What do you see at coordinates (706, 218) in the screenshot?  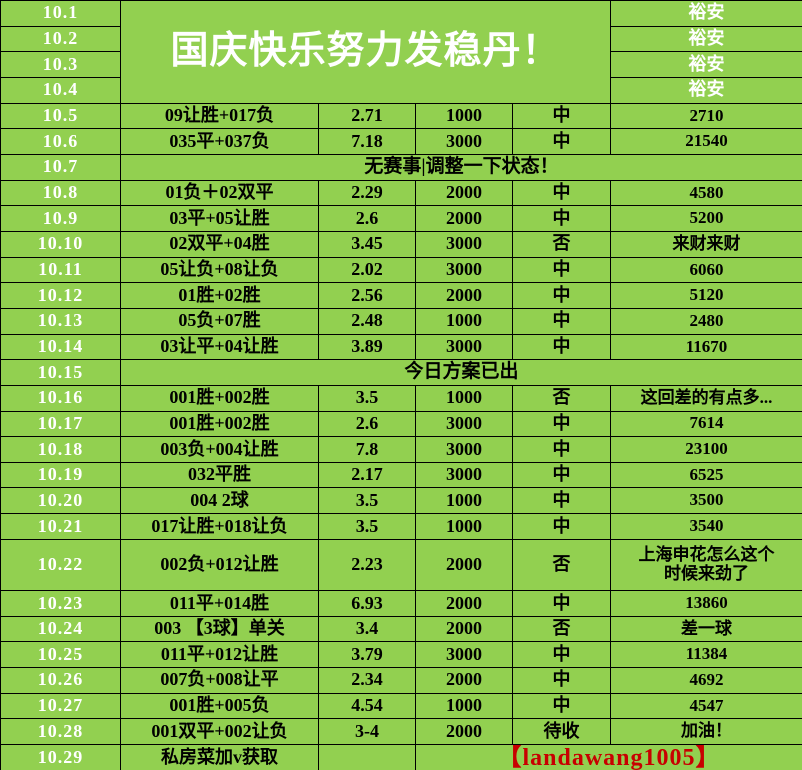 I see `note-cell: 5200` at bounding box center [706, 218].